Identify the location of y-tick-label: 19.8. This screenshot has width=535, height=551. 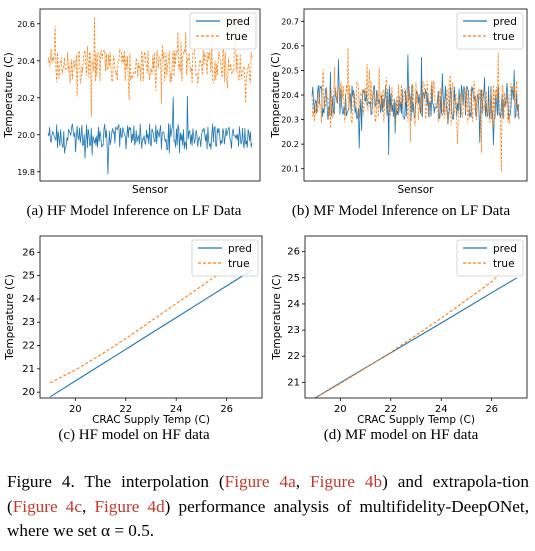
(26, 172).